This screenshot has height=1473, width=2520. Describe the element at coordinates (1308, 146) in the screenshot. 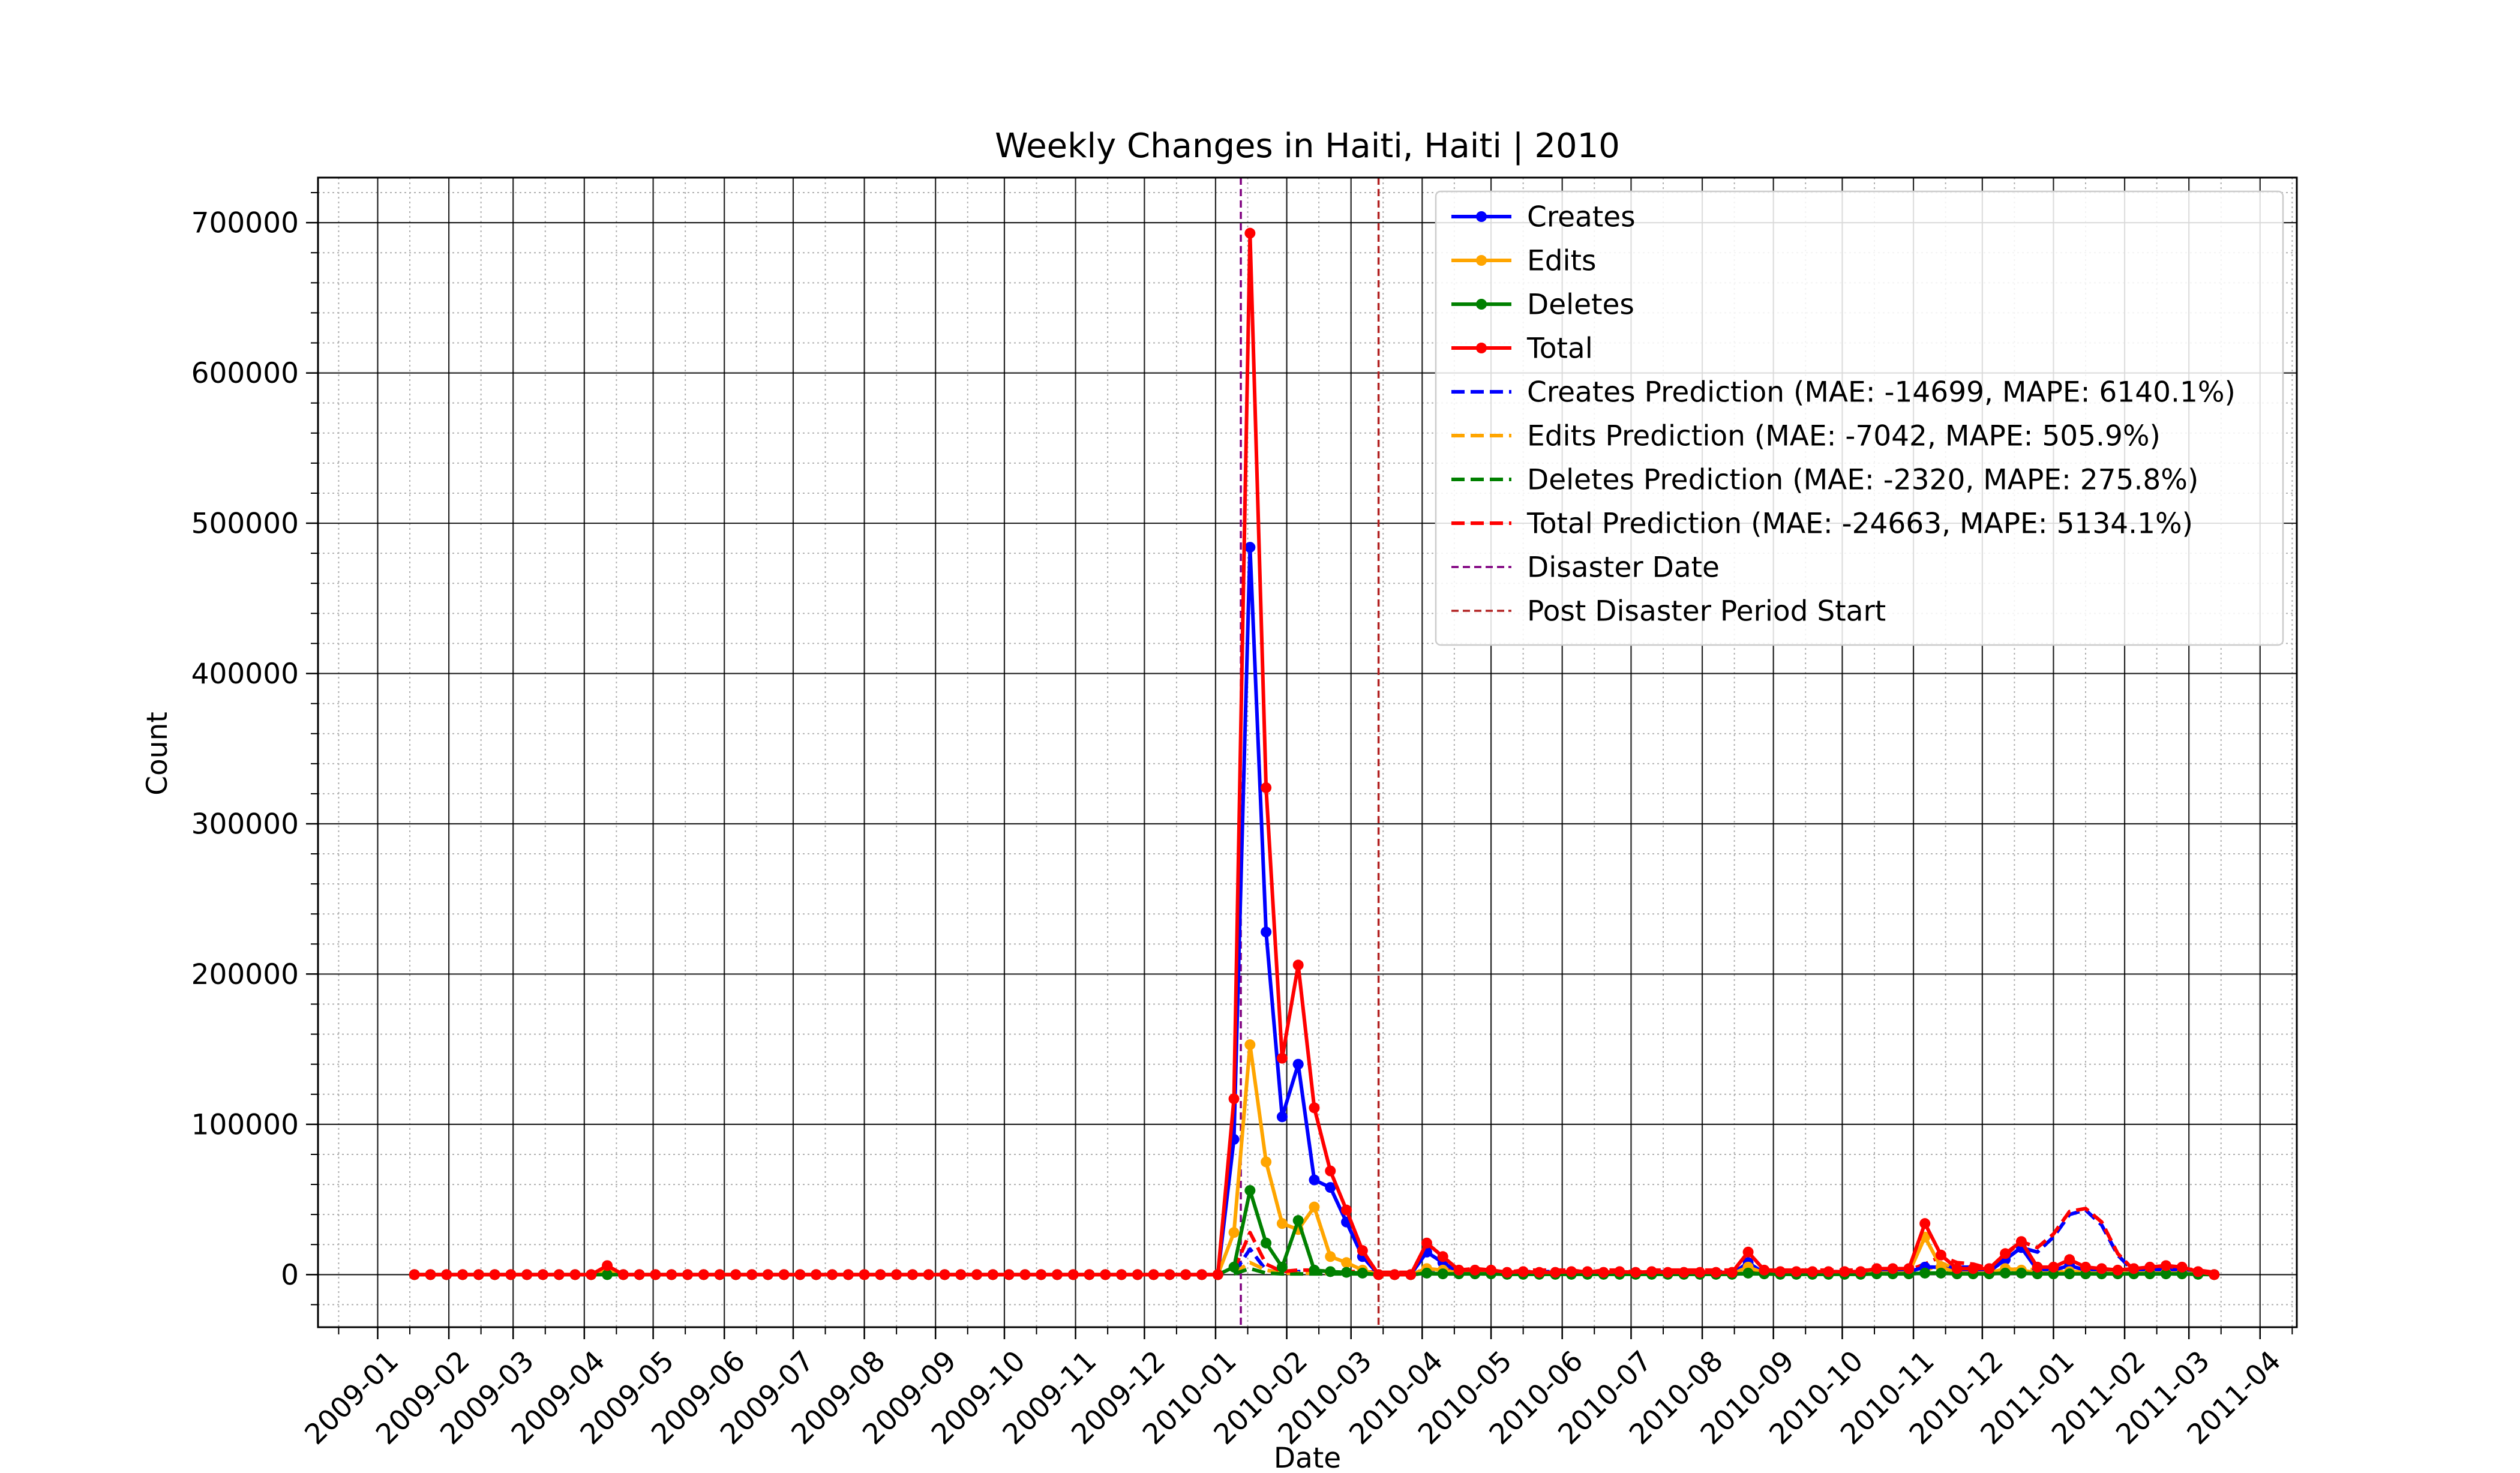

I see `chart-title: Weekly Changes in Haiti, Haiti | 2010` at that location.